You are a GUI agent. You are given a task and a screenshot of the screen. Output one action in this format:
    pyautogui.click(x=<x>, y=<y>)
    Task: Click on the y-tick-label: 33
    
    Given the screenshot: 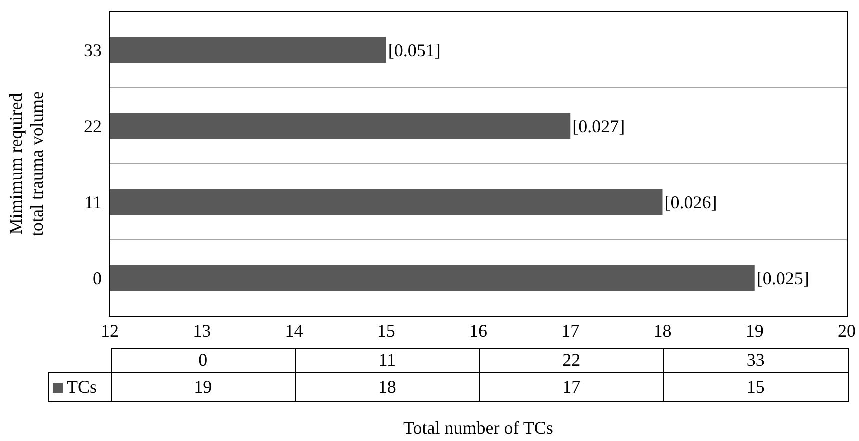 What is the action you would take?
    pyautogui.click(x=93, y=50)
    